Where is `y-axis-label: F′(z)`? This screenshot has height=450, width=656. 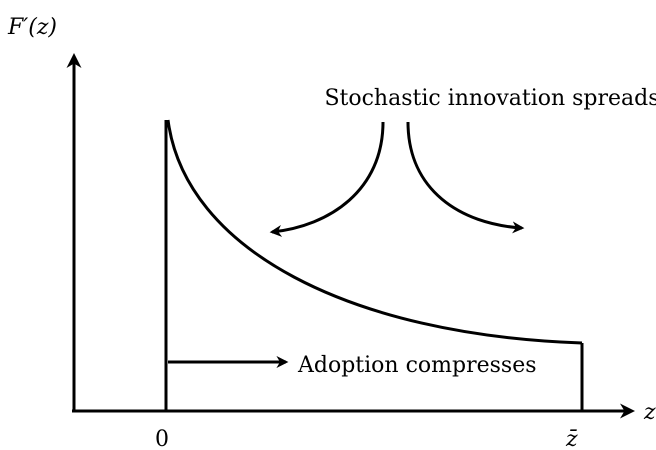
y-axis-label: F′(z) is located at coordinates (32, 27).